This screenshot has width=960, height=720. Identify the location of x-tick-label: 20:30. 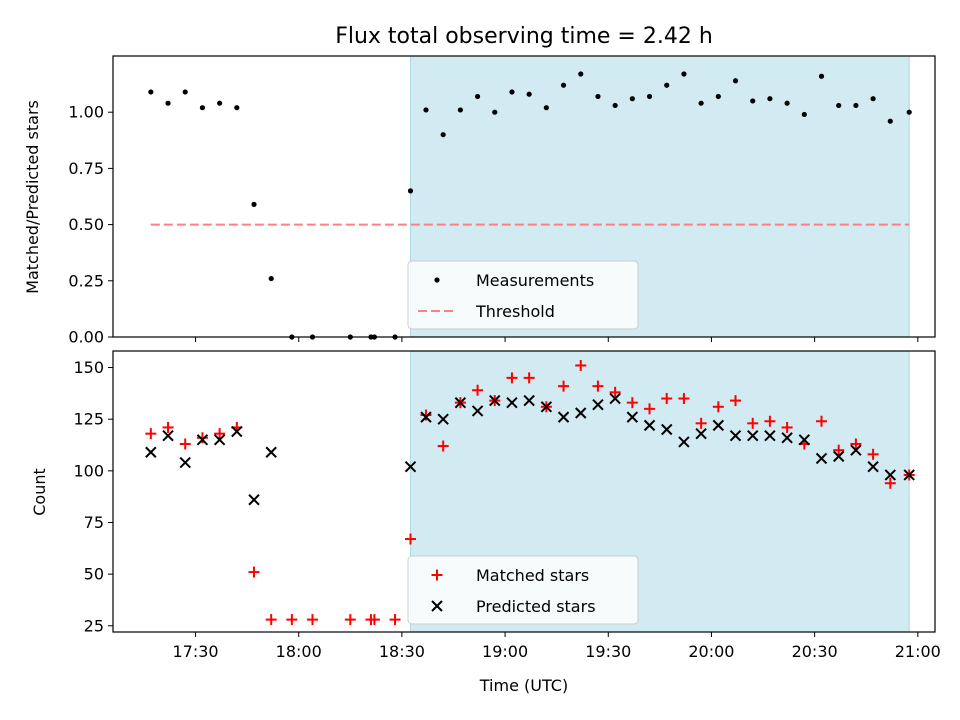
(815, 651).